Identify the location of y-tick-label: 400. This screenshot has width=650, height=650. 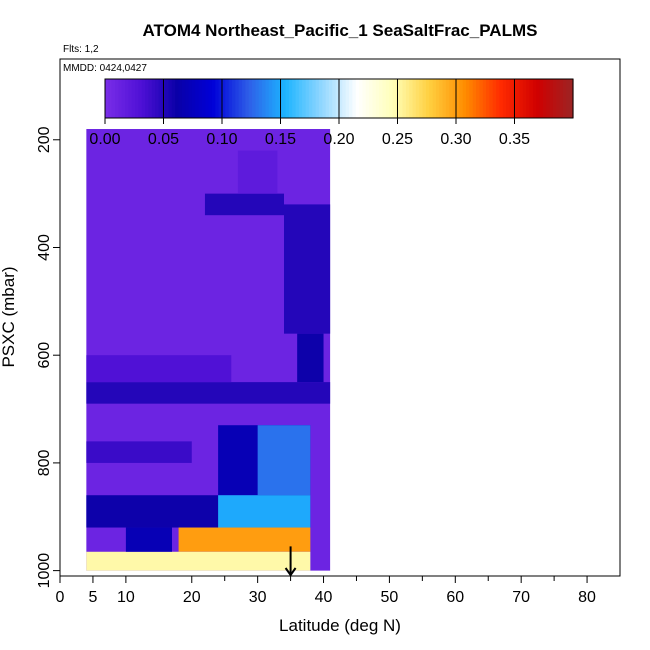
(44, 247).